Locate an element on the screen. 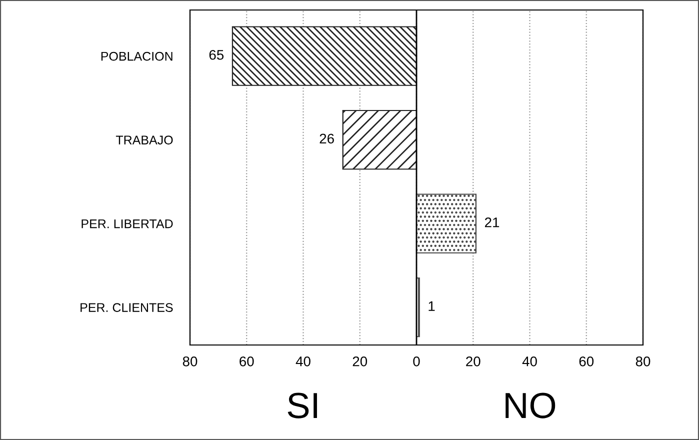 The image size is (699, 440). y-tick-label: TRABAJO is located at coordinates (144, 140).